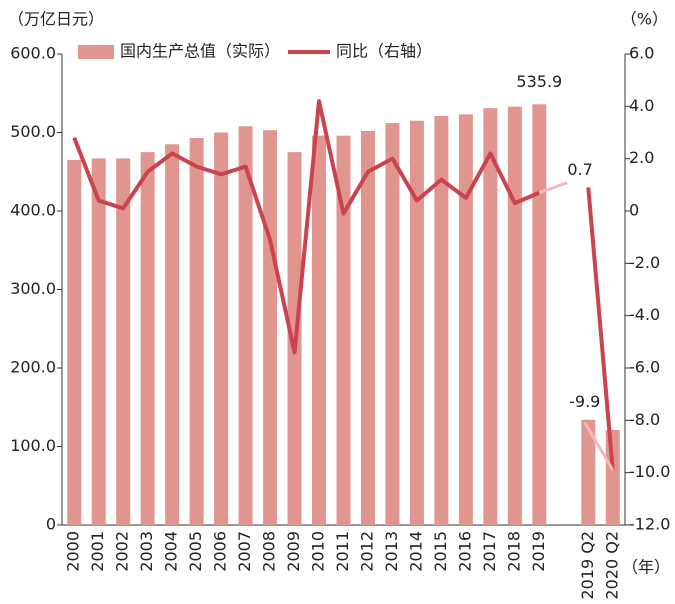  Describe the element at coordinates (73, 551) in the screenshot. I see `x-tick-label: 2000` at that location.